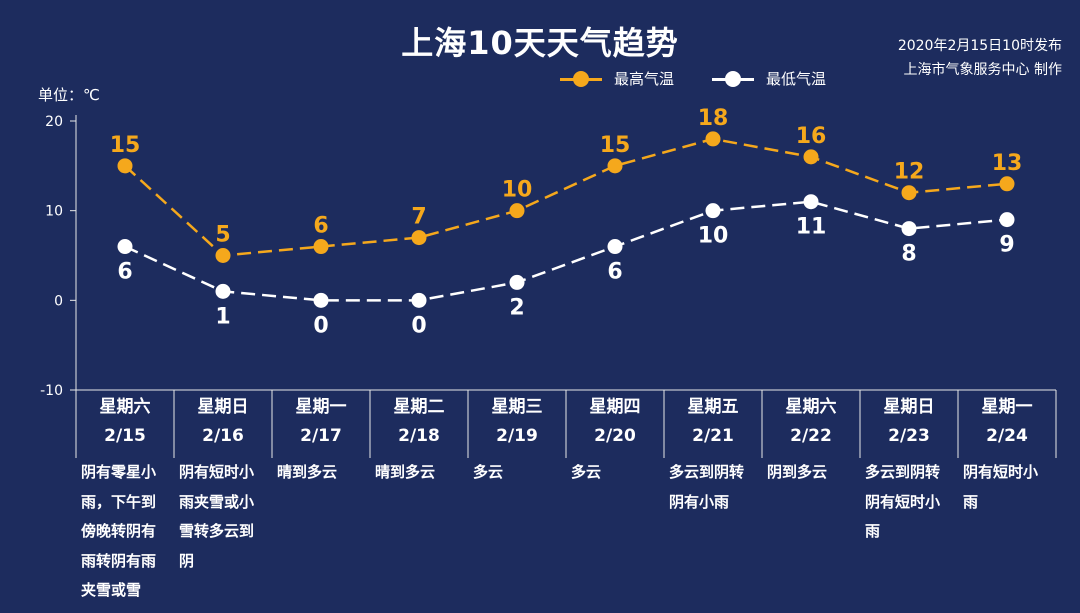 This screenshot has width=1080, height=613. I want to click on high-temp-label: 10, so click(517, 190).